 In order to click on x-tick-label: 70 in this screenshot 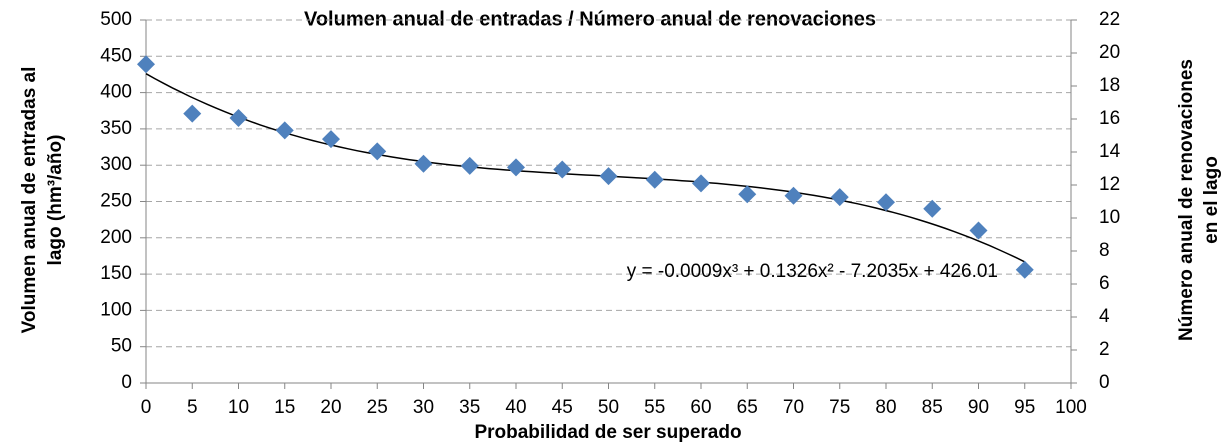, I will do `click(793, 407)`.